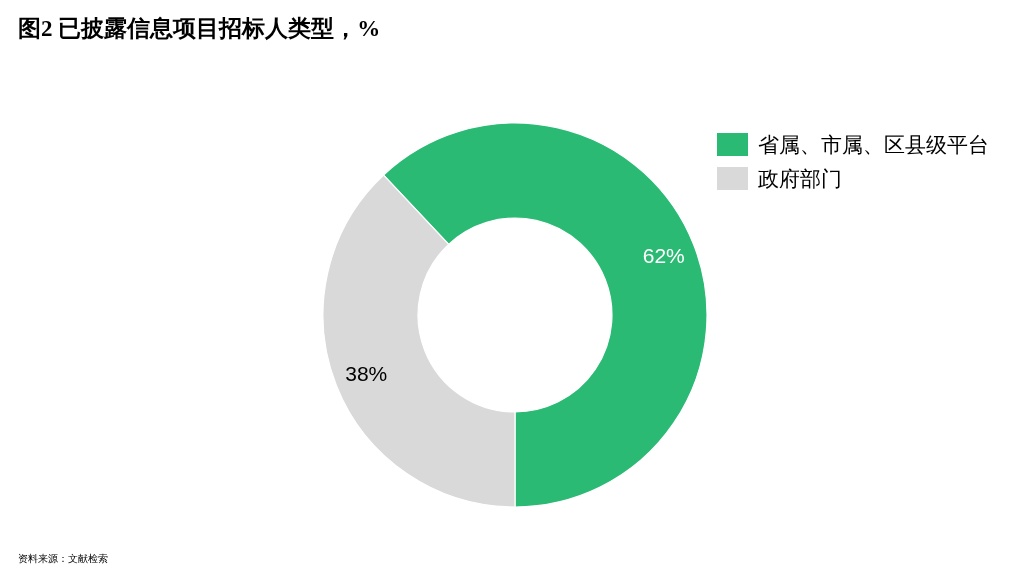  I want to click on data-label: 38%, so click(366, 374).